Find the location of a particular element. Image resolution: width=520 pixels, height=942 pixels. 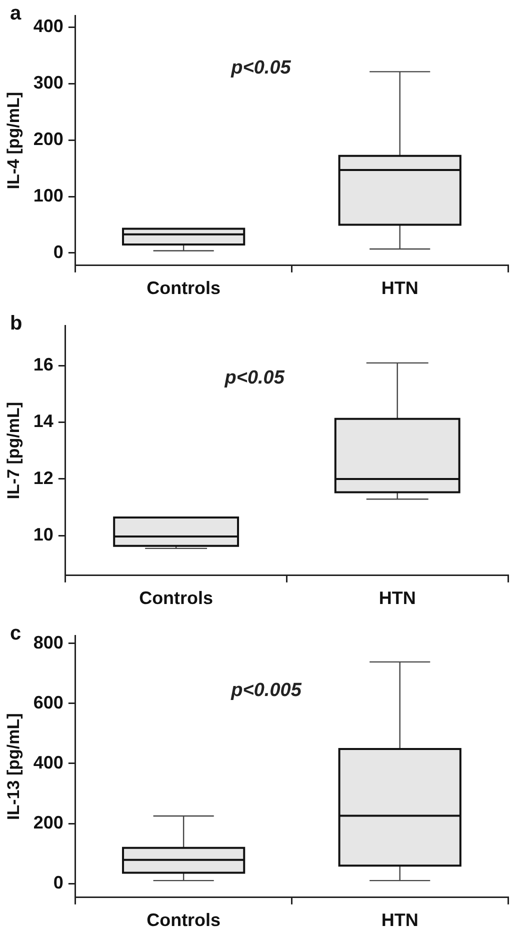

y-axis-title: IL-7 [pg/mL] is located at coordinates (13, 451).